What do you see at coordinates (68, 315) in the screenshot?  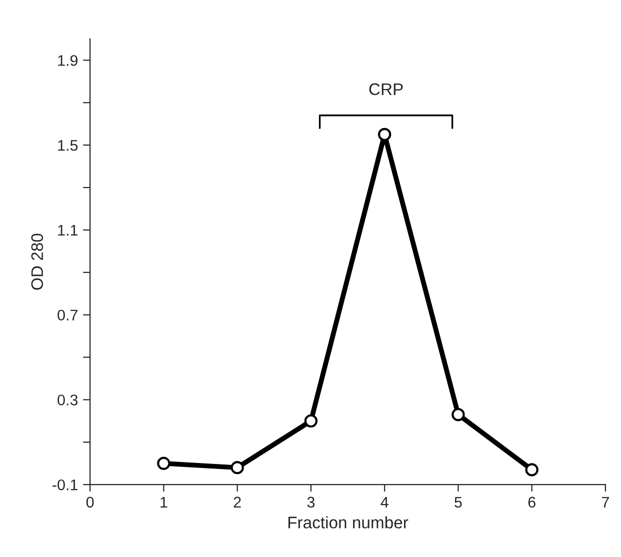 I see `y-tick-label: 0.7` at bounding box center [68, 315].